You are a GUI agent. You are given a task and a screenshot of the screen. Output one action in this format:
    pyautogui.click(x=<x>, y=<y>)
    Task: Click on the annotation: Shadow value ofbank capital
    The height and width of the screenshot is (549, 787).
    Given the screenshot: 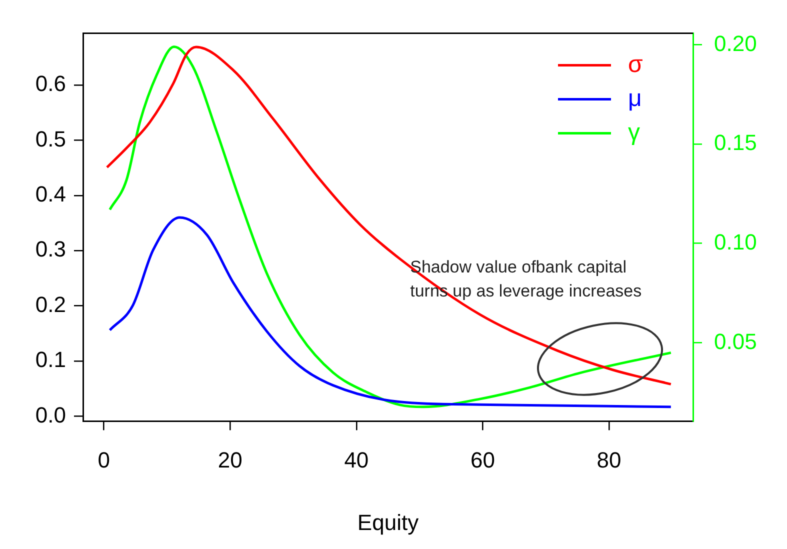 What is the action you would take?
    pyautogui.click(x=518, y=267)
    